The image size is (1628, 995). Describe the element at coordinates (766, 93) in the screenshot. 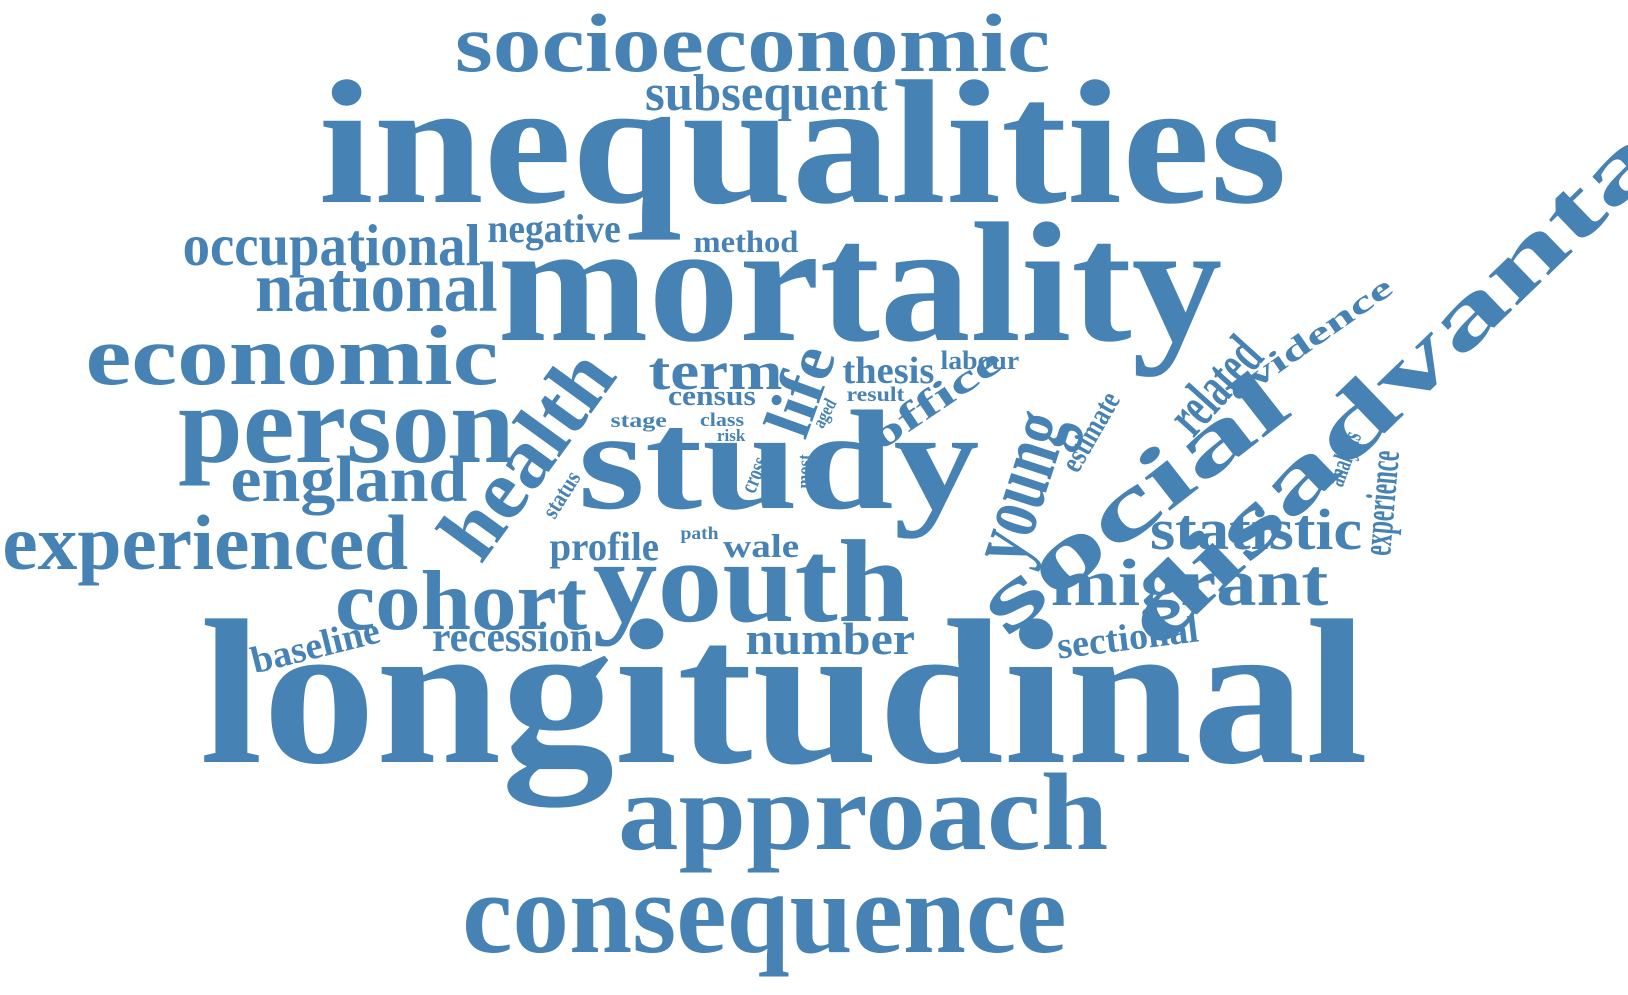

I see `word-subsequent: subsequent` at that location.